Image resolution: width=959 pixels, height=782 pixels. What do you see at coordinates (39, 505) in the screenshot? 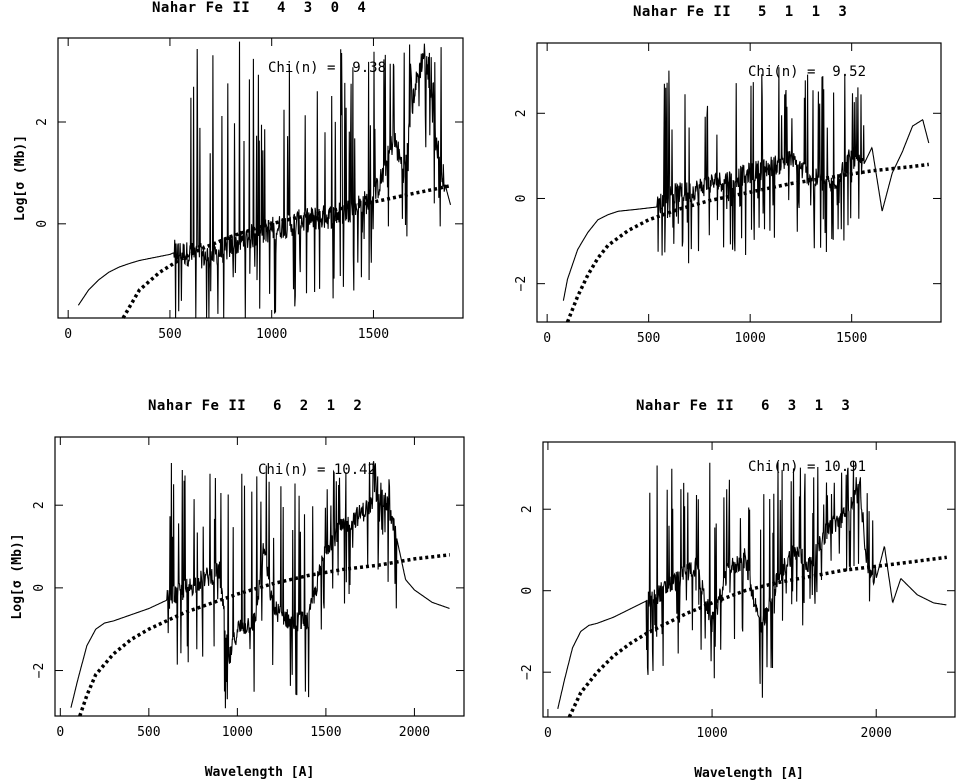
I see `panel-3-ytick-label: 2` at bounding box center [39, 505].